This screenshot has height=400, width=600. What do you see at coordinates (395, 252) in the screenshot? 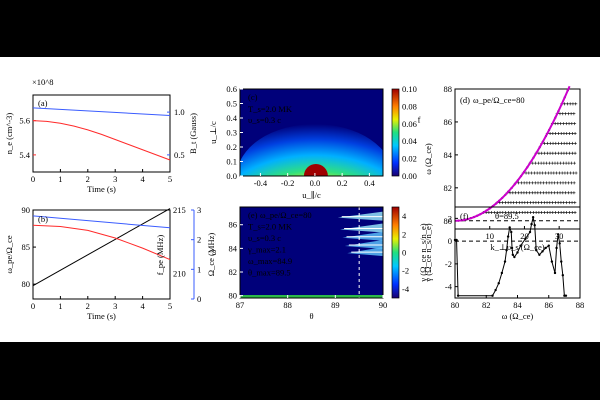
I see `colorbar` at bounding box center [395, 252].